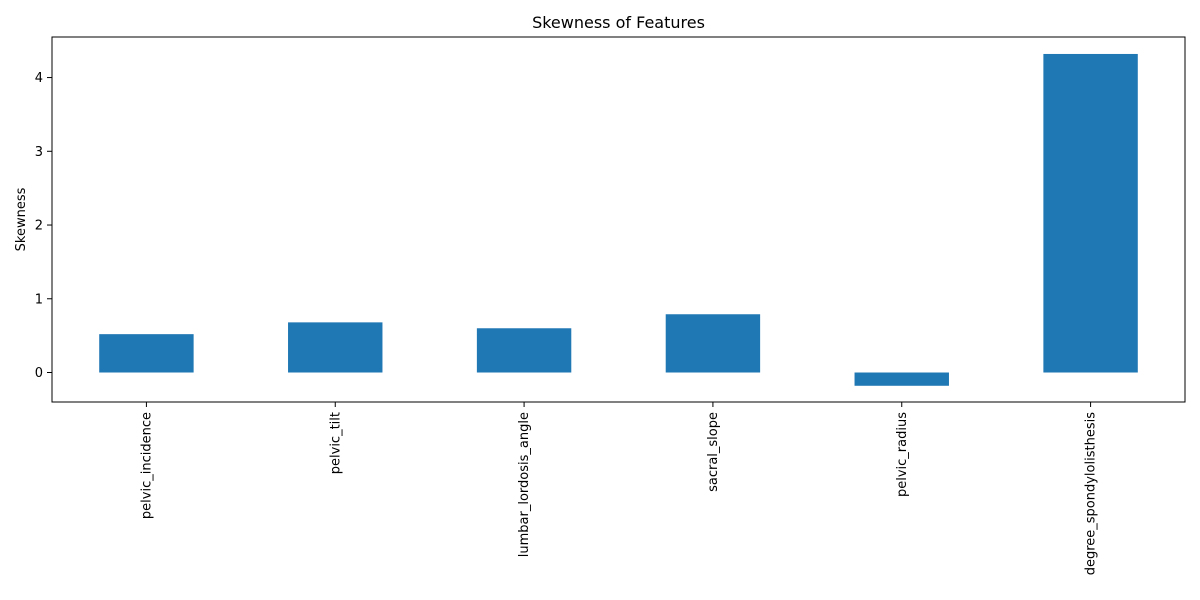  Describe the element at coordinates (39, 299) in the screenshot. I see `y-tick-label: 1` at that location.